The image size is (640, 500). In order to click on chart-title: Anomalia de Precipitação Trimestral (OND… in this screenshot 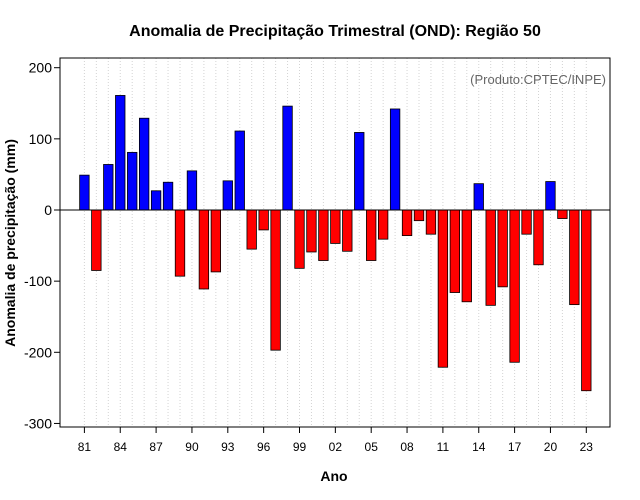, I will do `click(335, 31)`.